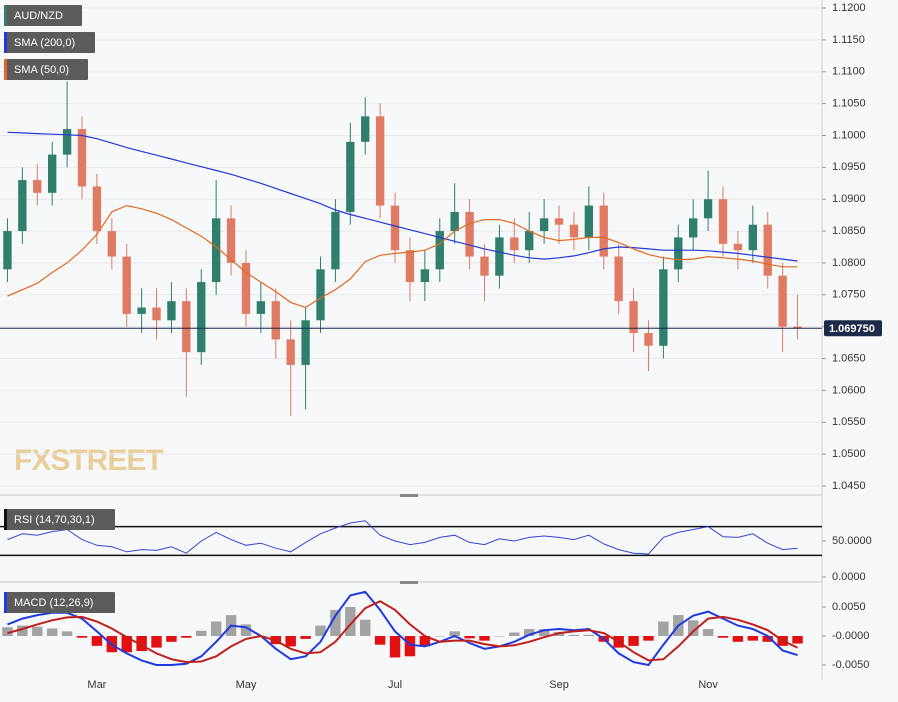  I want to click on legend-item: AUD/NZD, so click(43, 15).